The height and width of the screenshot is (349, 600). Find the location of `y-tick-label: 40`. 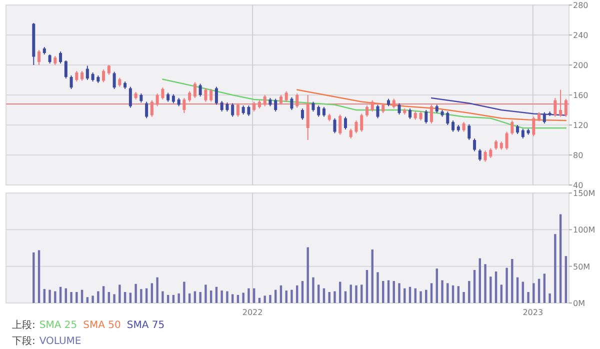

y-tick-label: 40 is located at coordinates (578, 185).